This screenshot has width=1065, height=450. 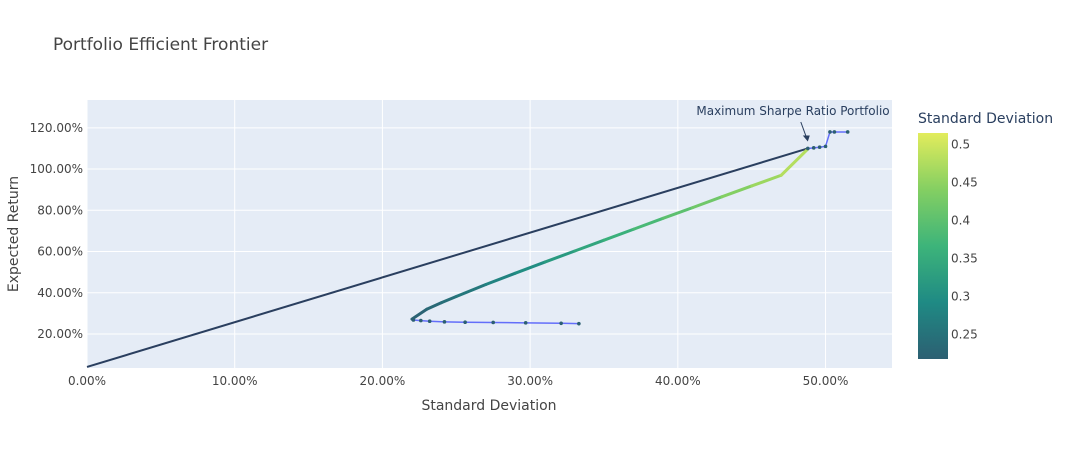 What do you see at coordinates (60, 210) in the screenshot?
I see `y-tick-label: 80.00%` at bounding box center [60, 210].